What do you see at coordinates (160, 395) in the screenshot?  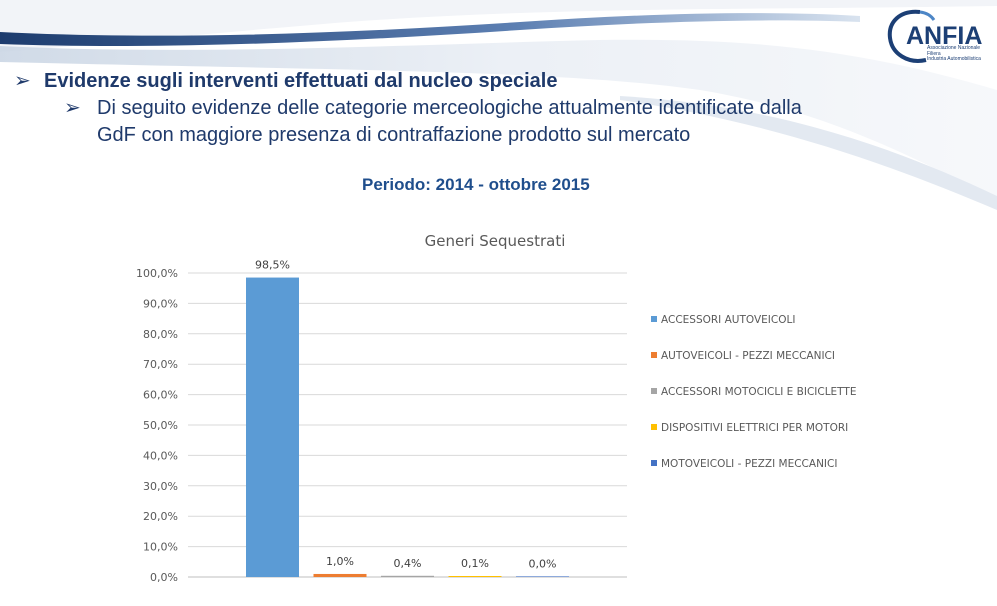 I see `y-tick-label: 60,0%` at bounding box center [160, 395].